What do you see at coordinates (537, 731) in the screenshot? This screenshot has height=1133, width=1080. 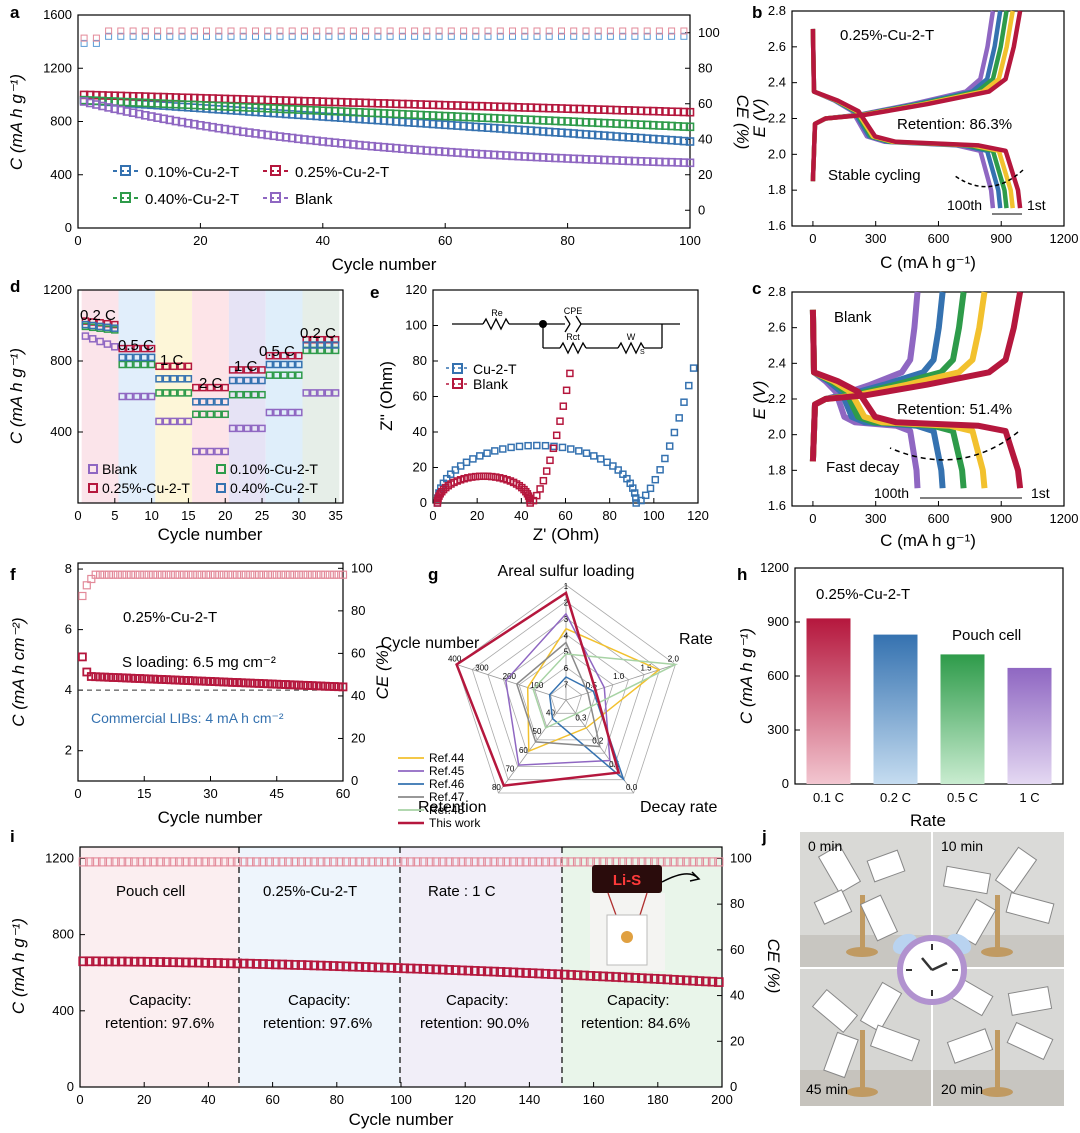 I see `radar-ring-label: 50` at bounding box center [537, 731].